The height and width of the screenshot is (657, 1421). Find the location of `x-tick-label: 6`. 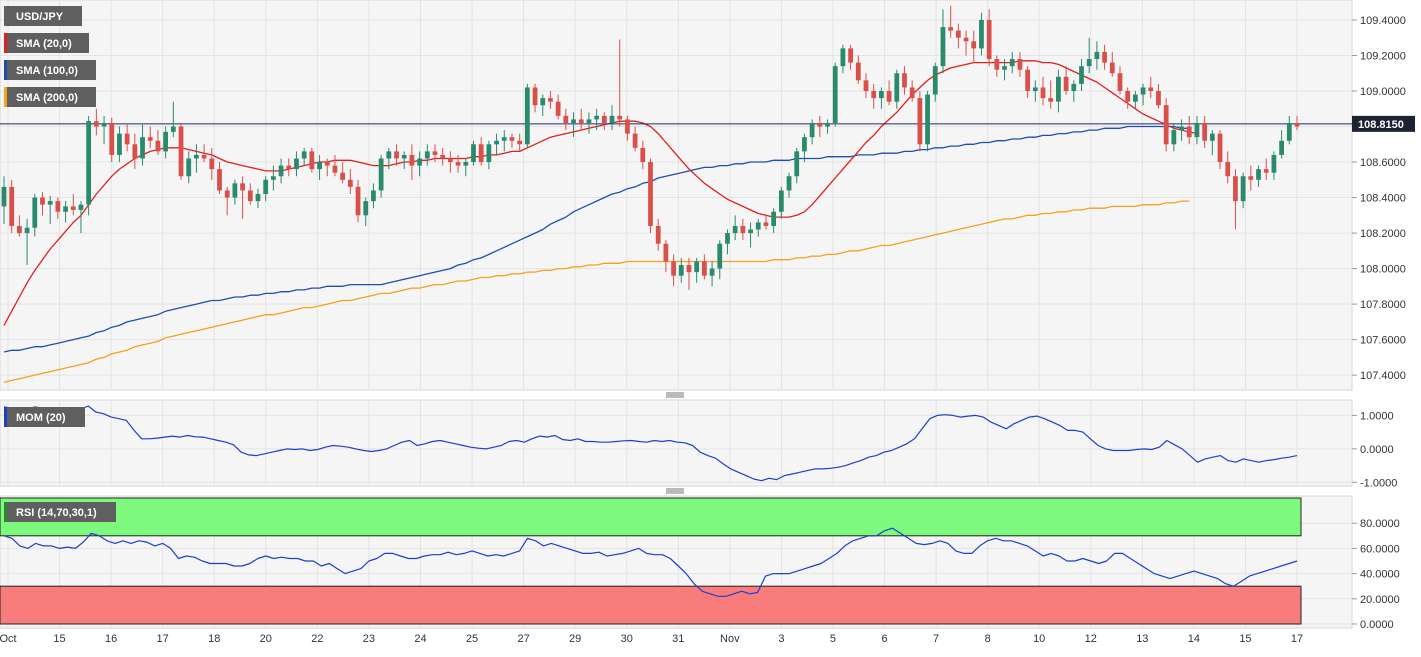

x-tick-label: 6 is located at coordinates (884, 639).